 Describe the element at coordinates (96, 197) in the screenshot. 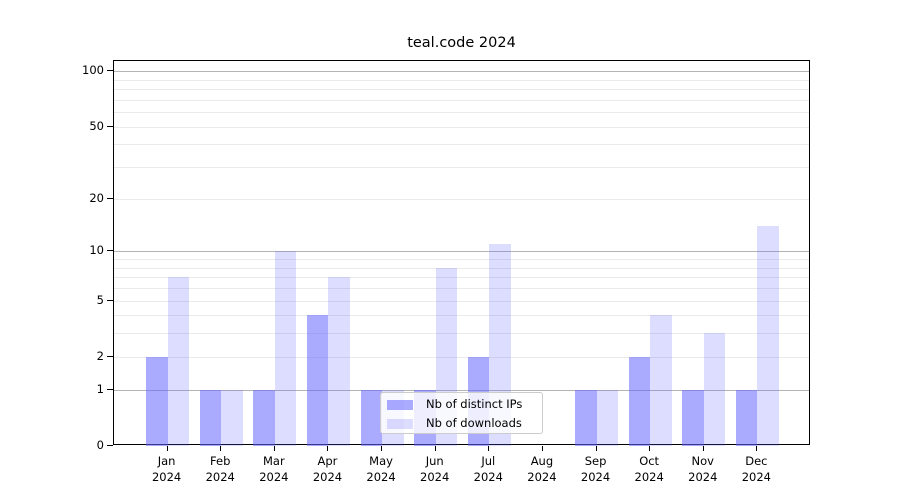

I see `y-tick-label: 20` at that location.